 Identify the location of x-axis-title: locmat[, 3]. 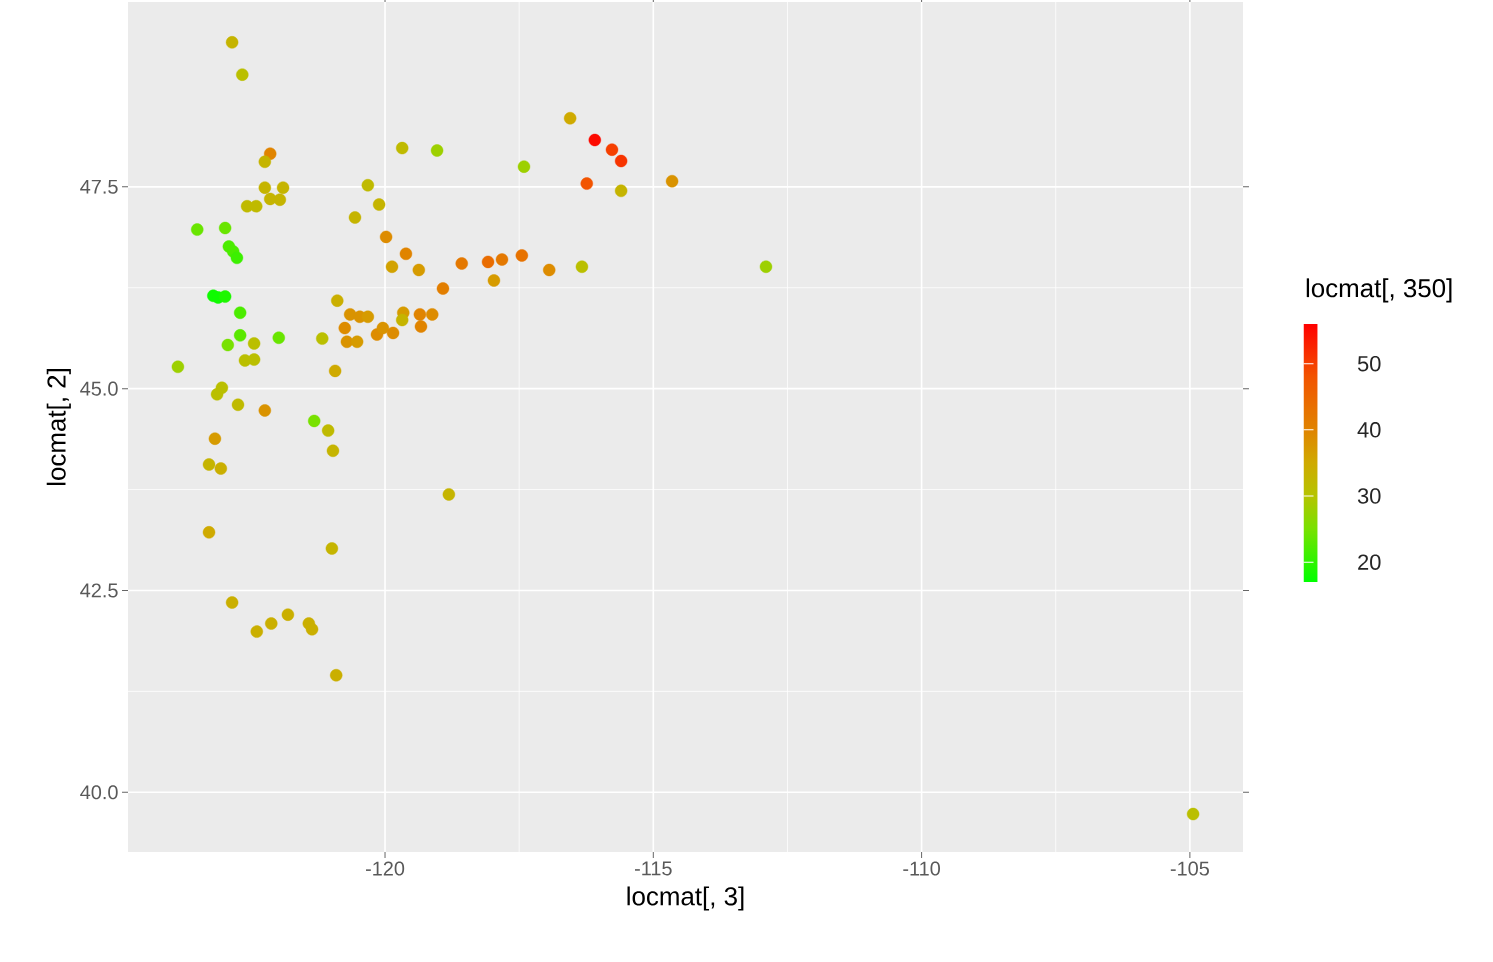
(685, 898).